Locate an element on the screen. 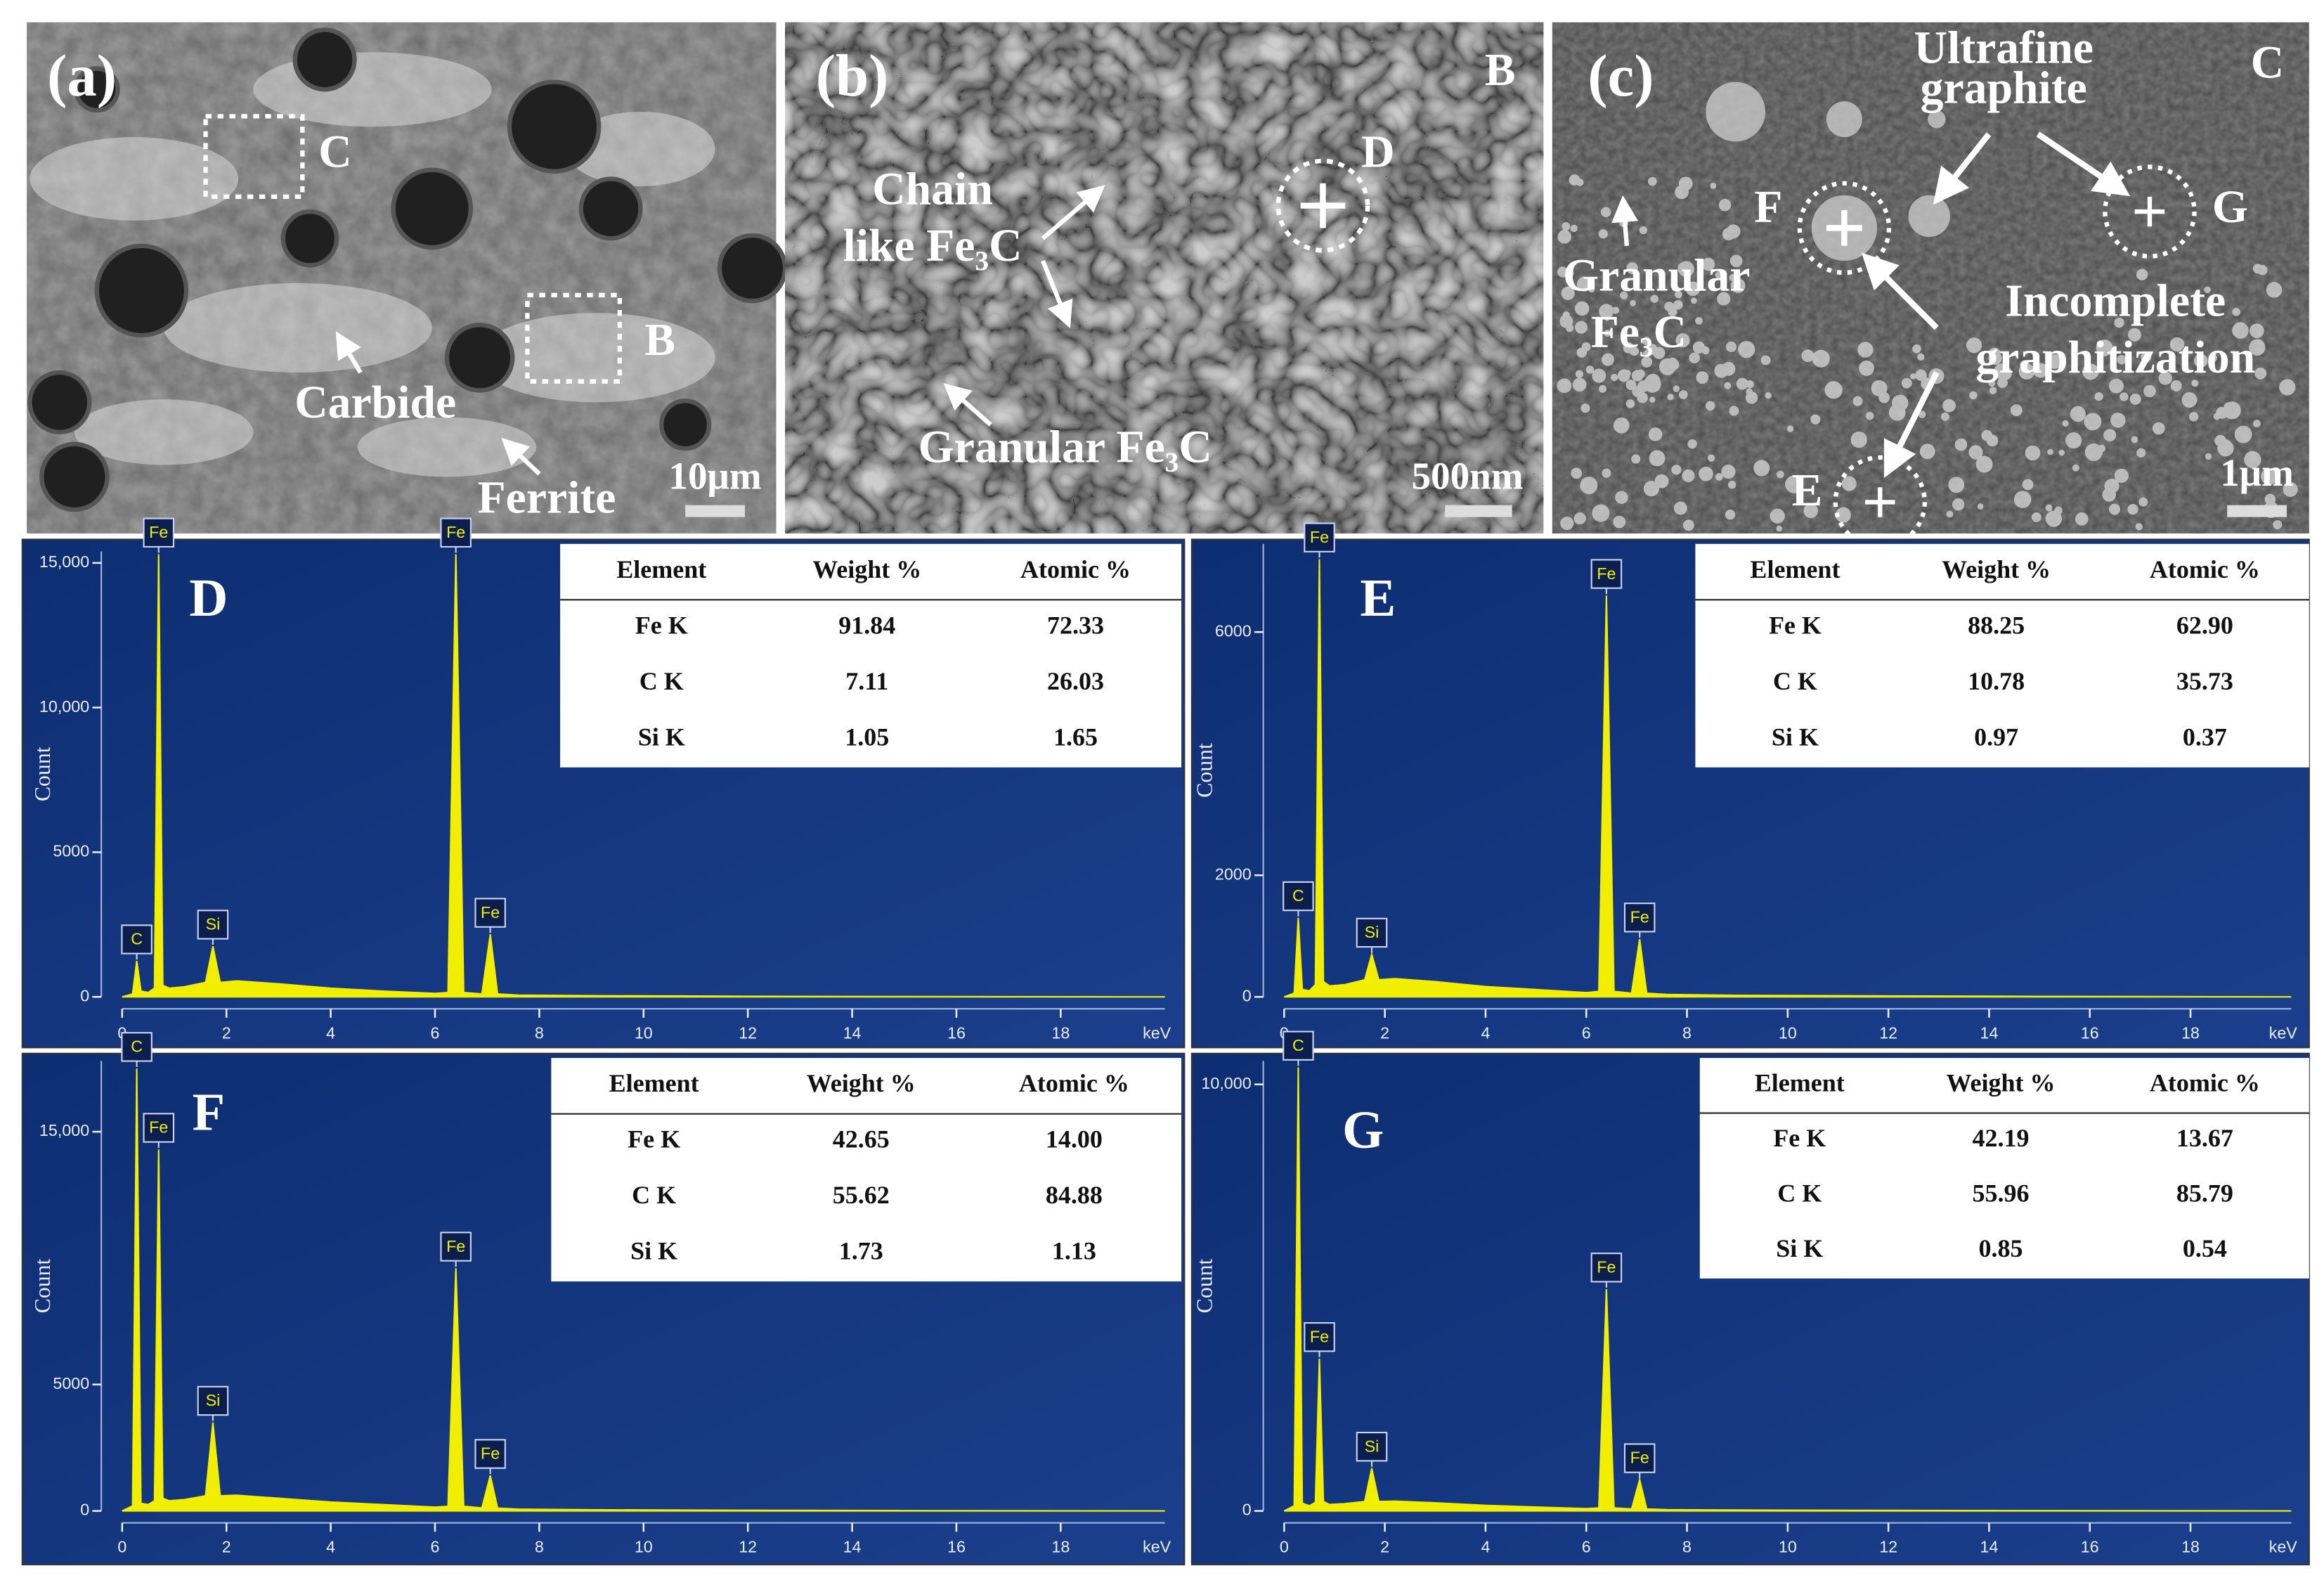  annotation: Ultrafine is located at coordinates (2003, 47).